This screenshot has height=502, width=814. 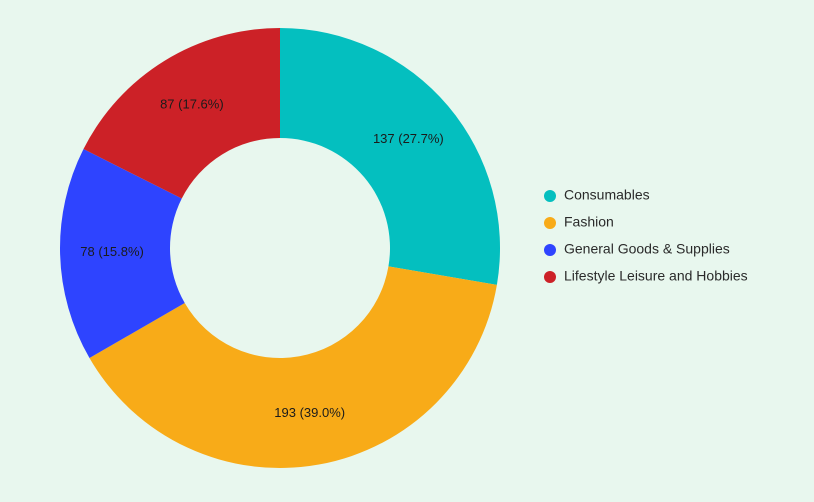 I want to click on slice-label-fashion: 193 (39.0%), so click(x=309, y=412).